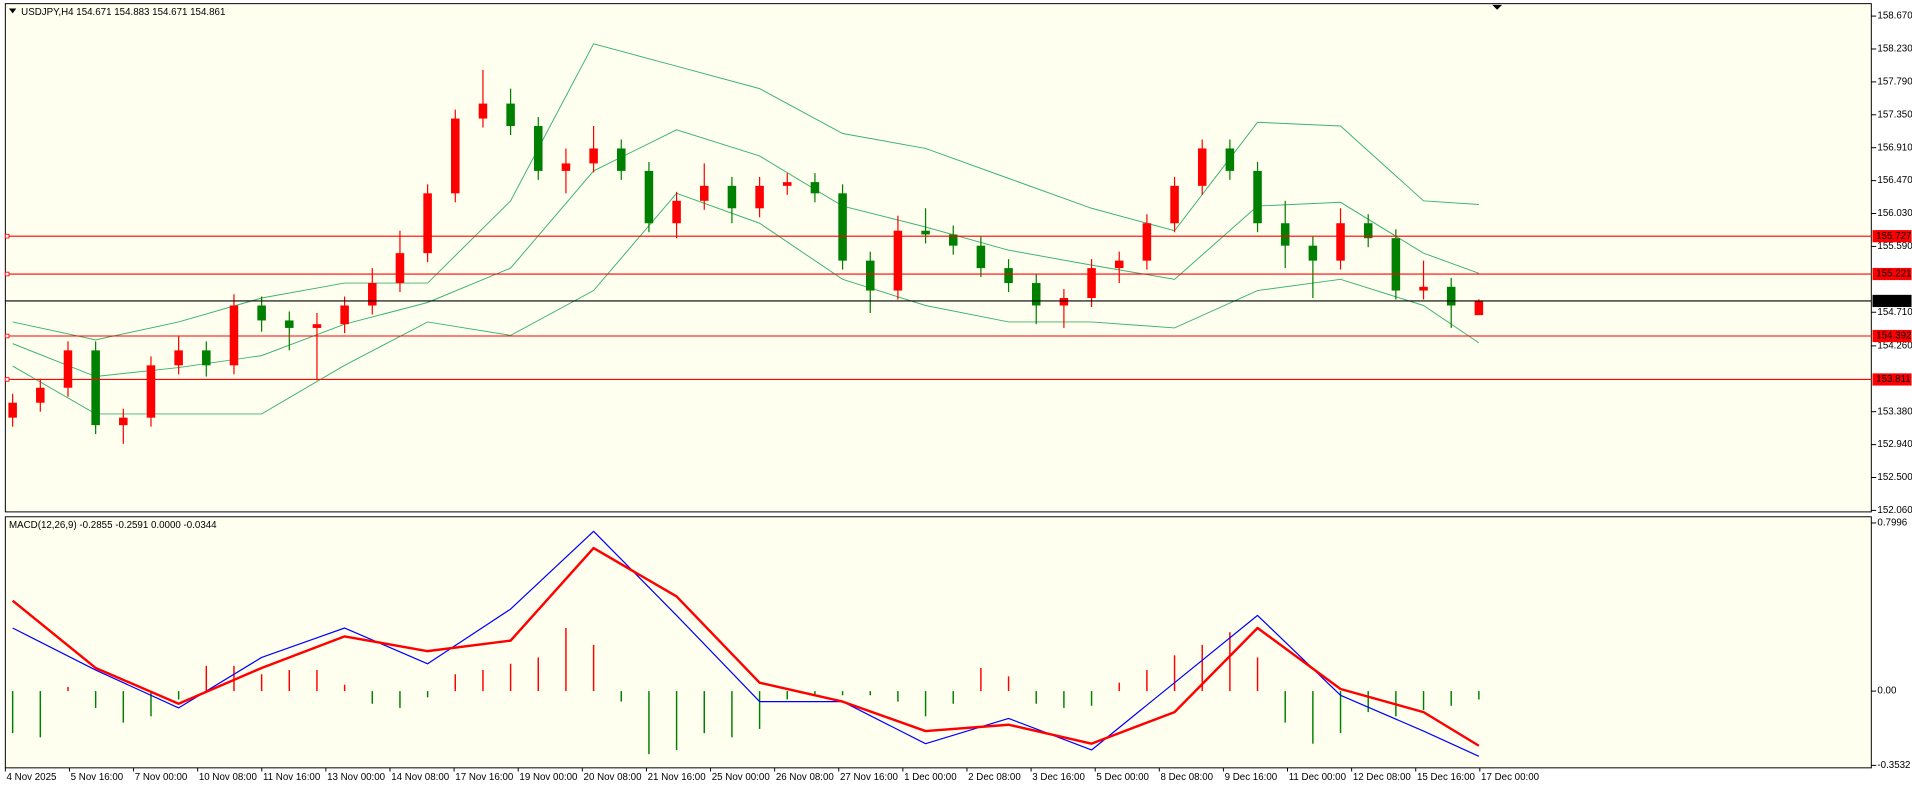 This screenshot has width=1912, height=791. I want to click on y-tick-label: 153.380, so click(1894, 411).